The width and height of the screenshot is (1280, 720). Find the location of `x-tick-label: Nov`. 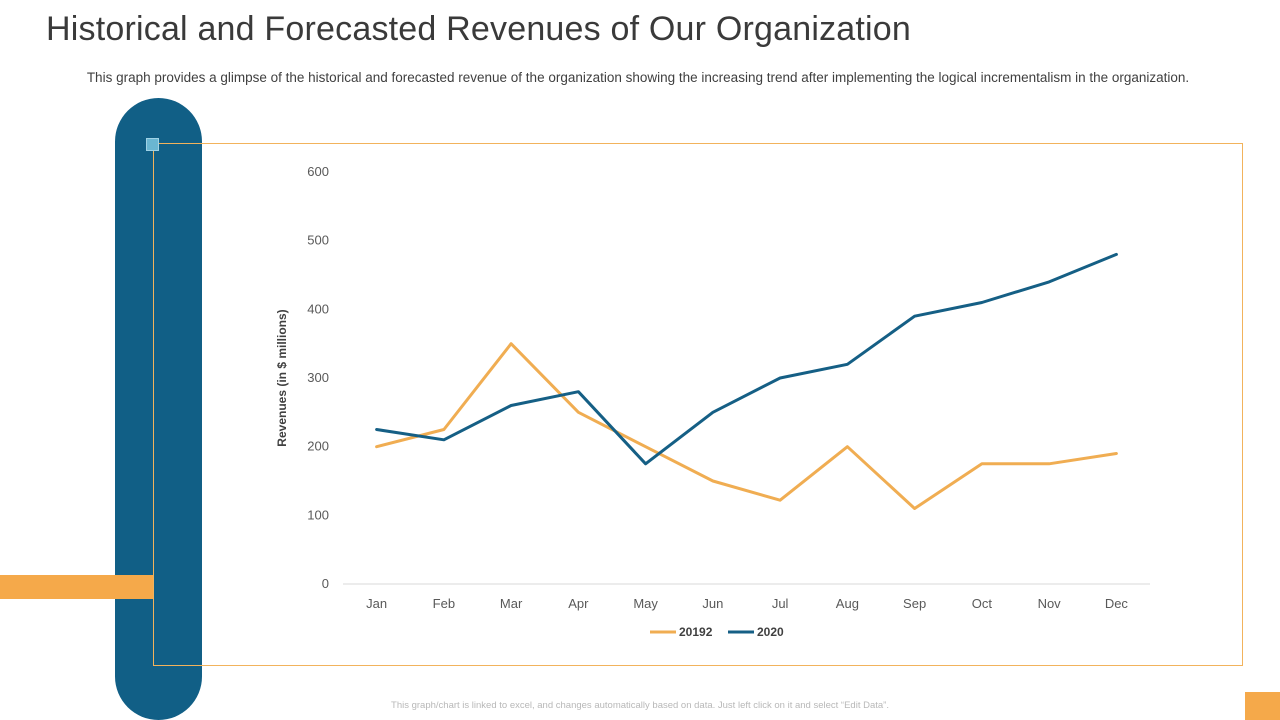

x-tick-label: Nov is located at coordinates (1050, 603).